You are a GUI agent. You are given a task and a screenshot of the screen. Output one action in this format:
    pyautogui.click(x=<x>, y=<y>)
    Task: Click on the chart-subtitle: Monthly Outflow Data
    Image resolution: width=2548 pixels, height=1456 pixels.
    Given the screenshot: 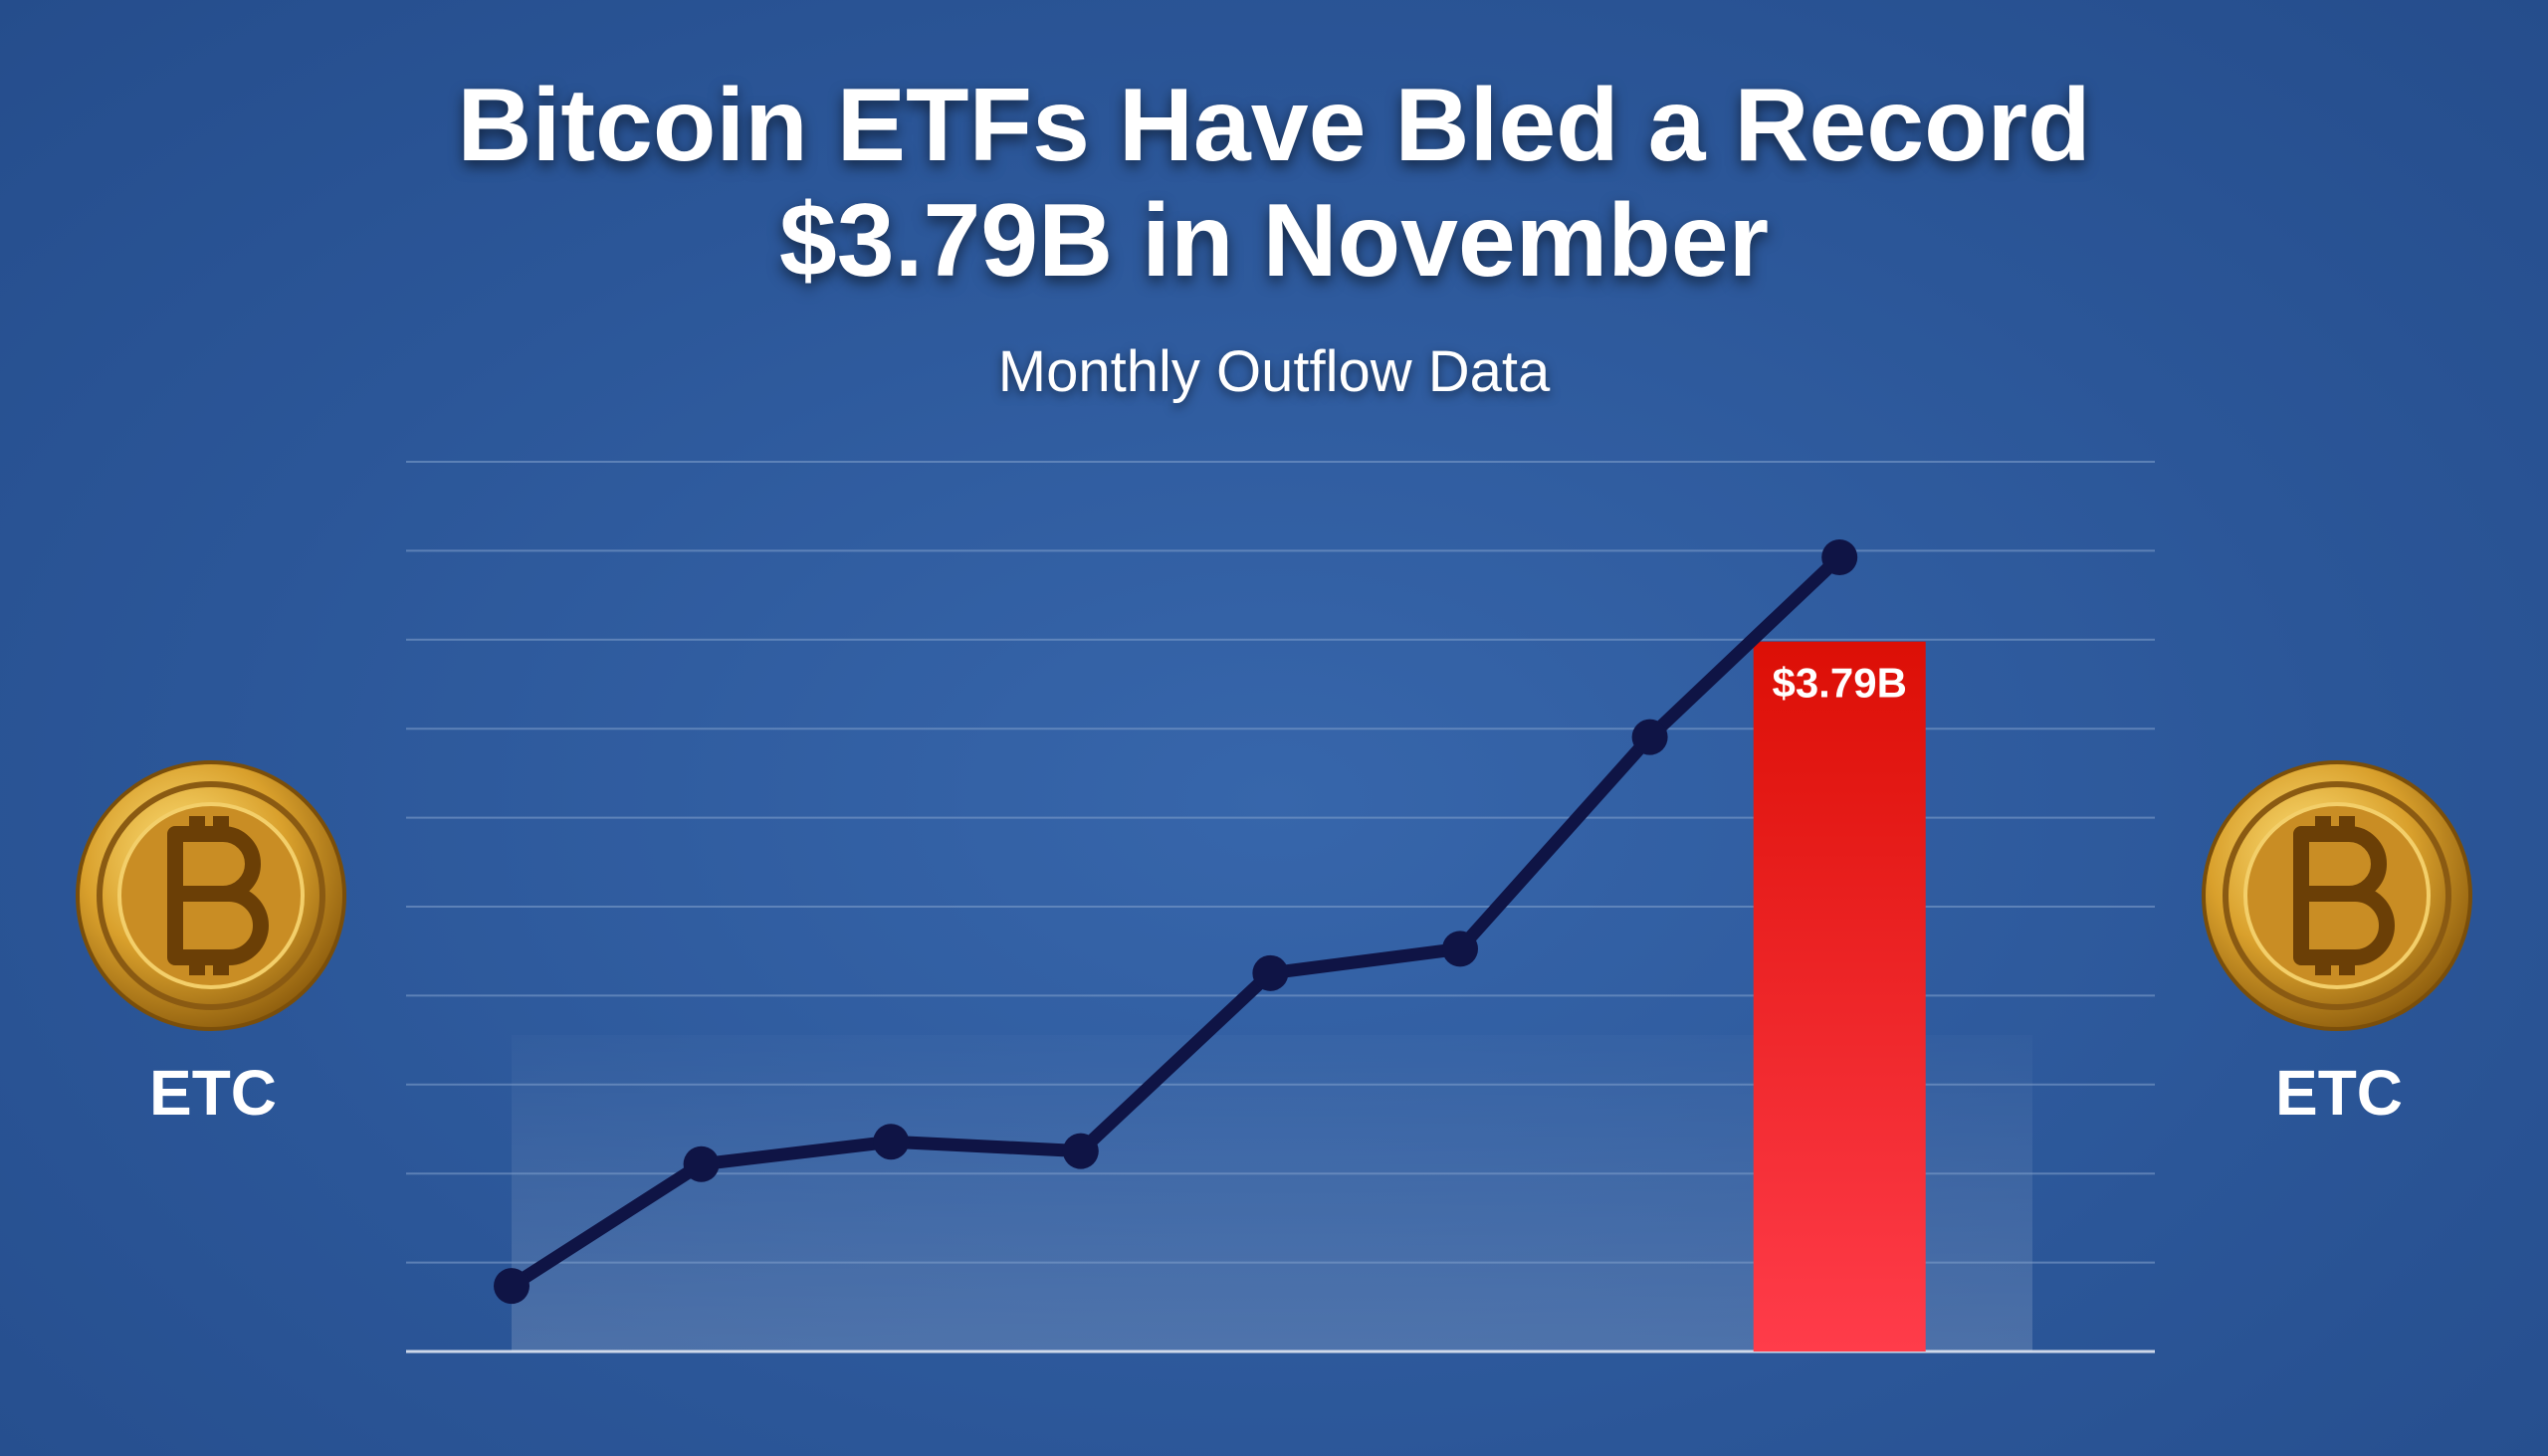 What is the action you would take?
    pyautogui.click(x=1274, y=371)
    